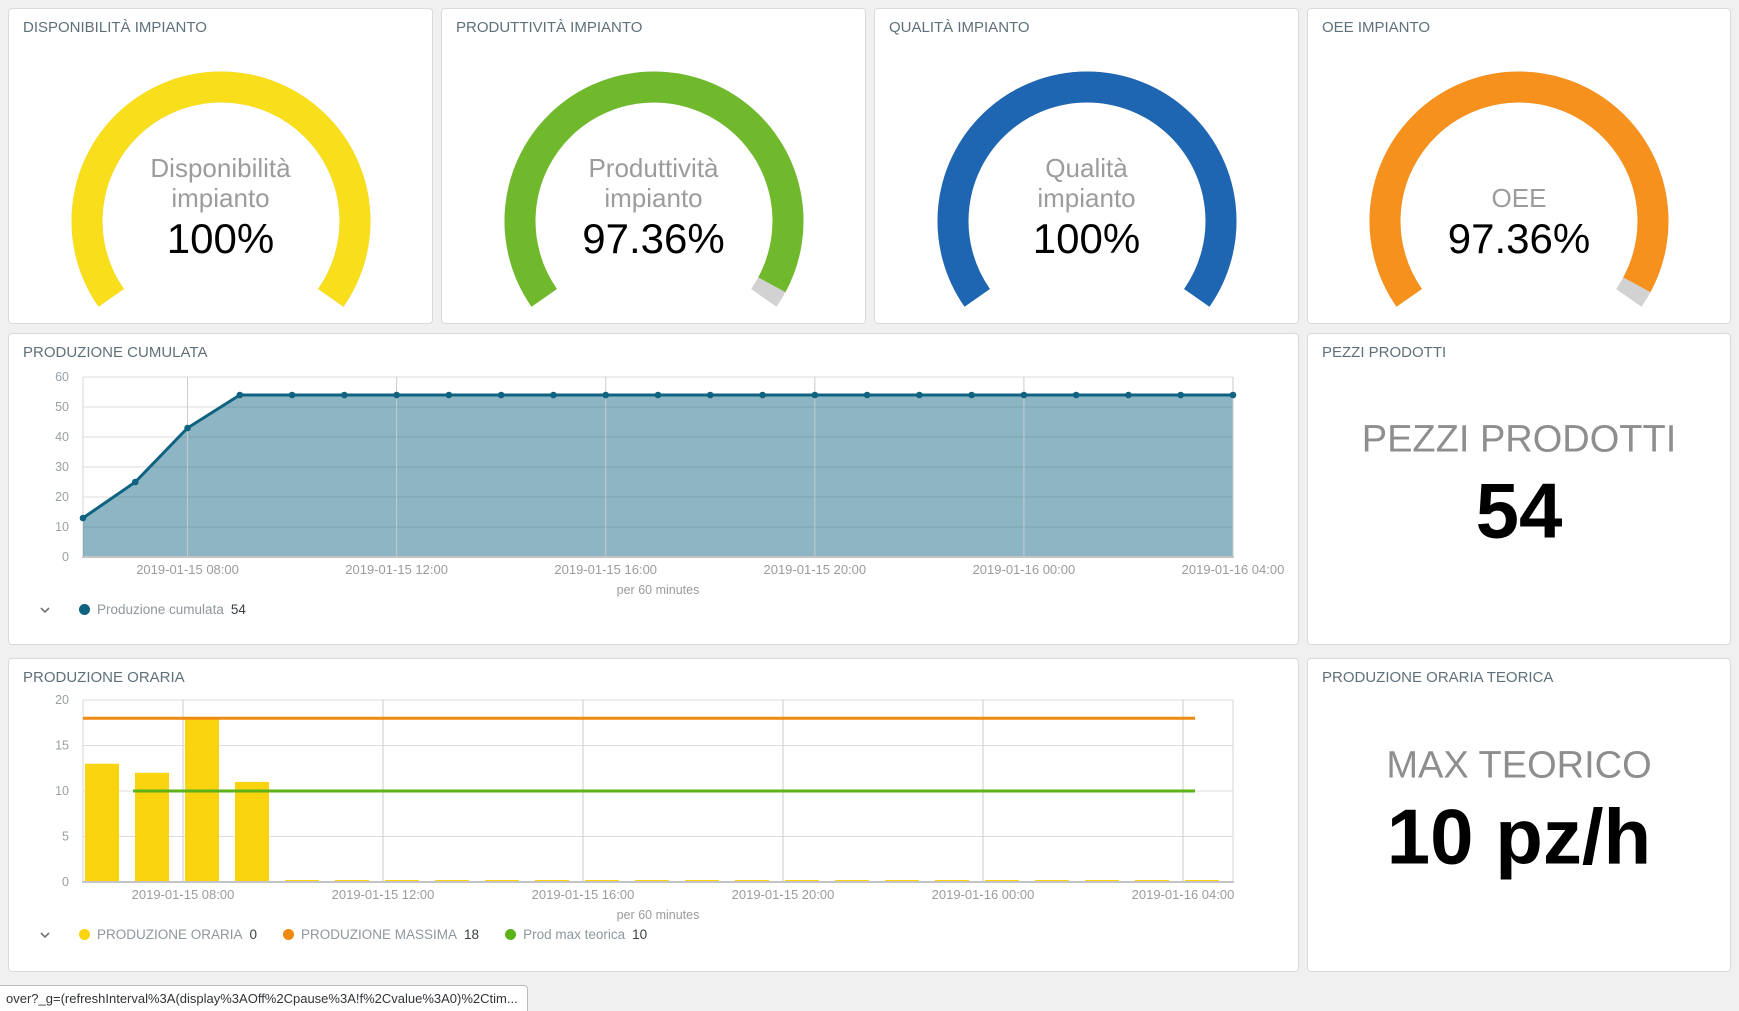 Image resolution: width=1739 pixels, height=1011 pixels. What do you see at coordinates (959, 27) in the screenshot?
I see `panel-title: QUALITÀ IMPIANTO` at bounding box center [959, 27].